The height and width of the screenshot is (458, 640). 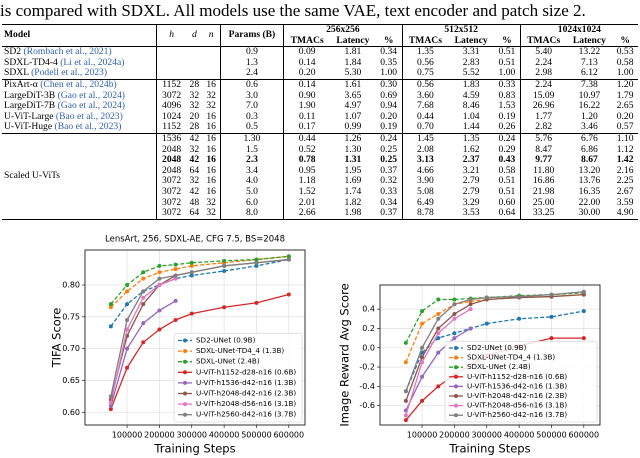 What do you see at coordinates (307, 74) in the screenshot?
I see `cell: 0.20` at bounding box center [307, 74].